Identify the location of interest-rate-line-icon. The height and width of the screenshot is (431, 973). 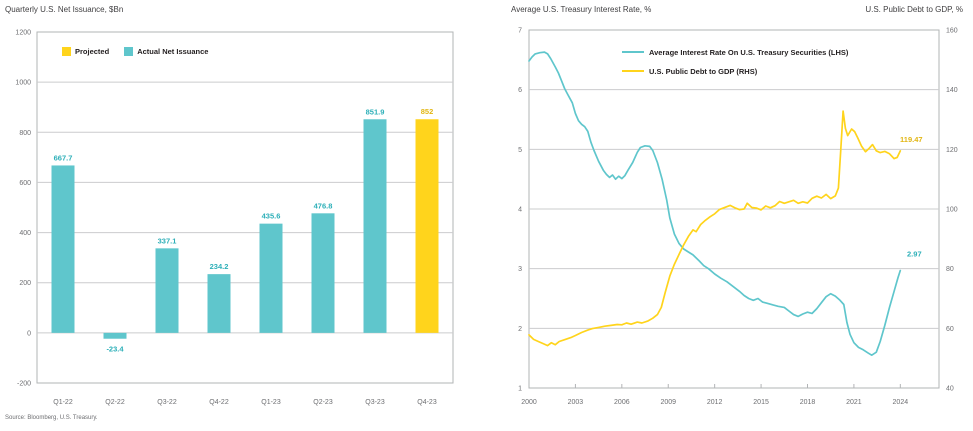
(633, 52).